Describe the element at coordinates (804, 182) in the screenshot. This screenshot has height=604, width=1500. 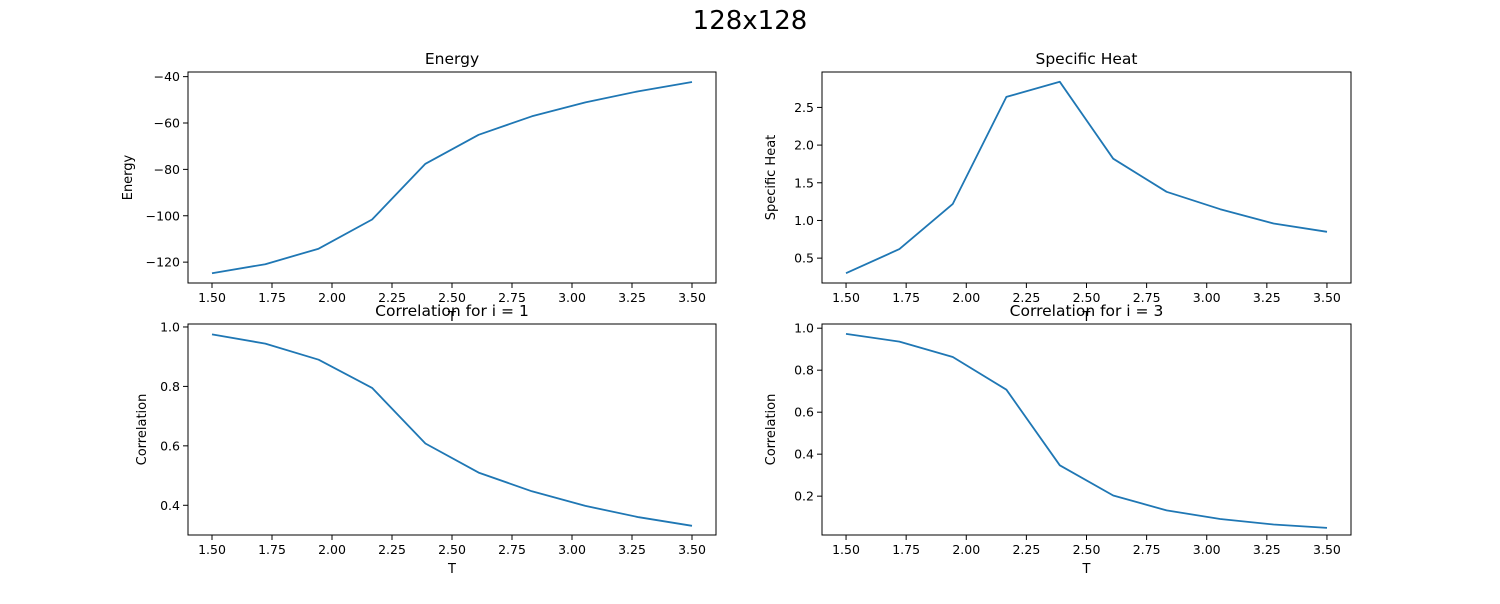
I see `y-tick-label: 1.5` at that location.